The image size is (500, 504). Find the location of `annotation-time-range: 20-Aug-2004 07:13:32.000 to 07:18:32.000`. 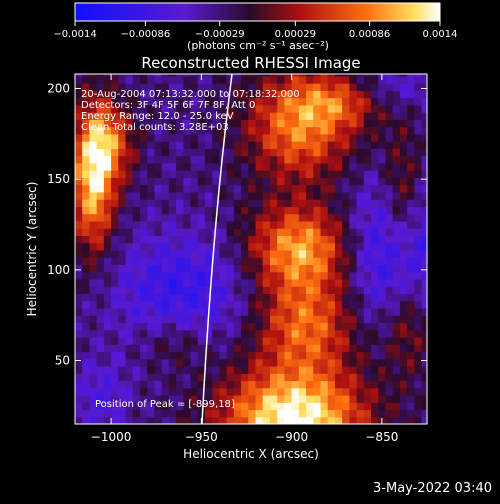

annotation-time-range: 20-Aug-2004 07:13:32.000 to 07:18:32.000 is located at coordinates (190, 94).